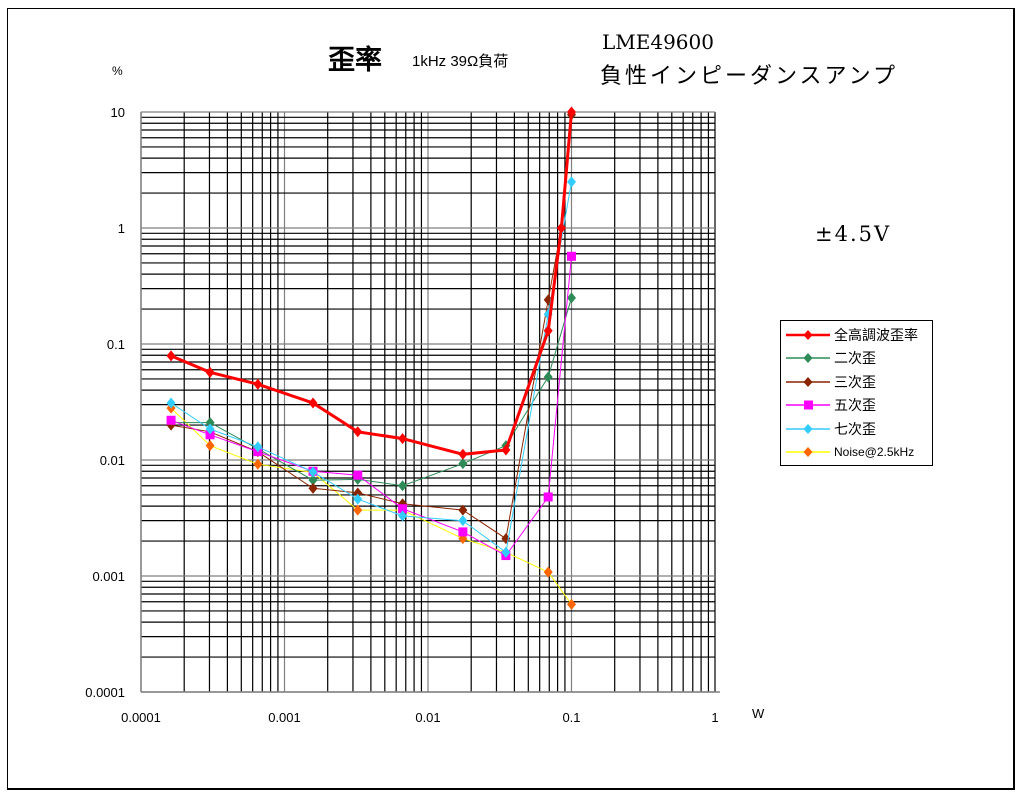 The width and height of the screenshot is (1024, 798). What do you see at coordinates (876, 335) in the screenshot?
I see `legend-label: 全高調波歪率` at bounding box center [876, 335].